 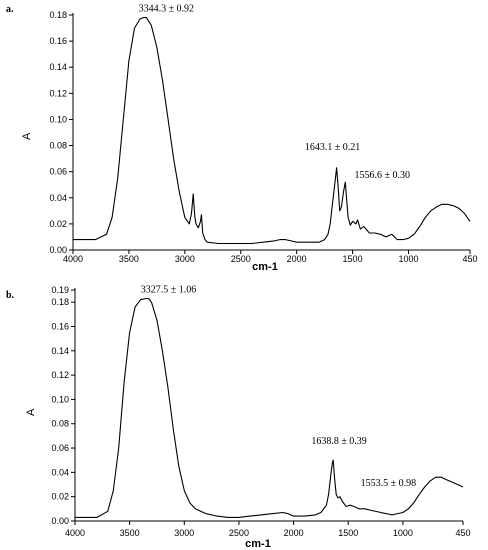 What do you see at coordinates (167, 9) in the screenshot?
I see `peak-annotation: 3344.3 ± 0.92` at bounding box center [167, 9].